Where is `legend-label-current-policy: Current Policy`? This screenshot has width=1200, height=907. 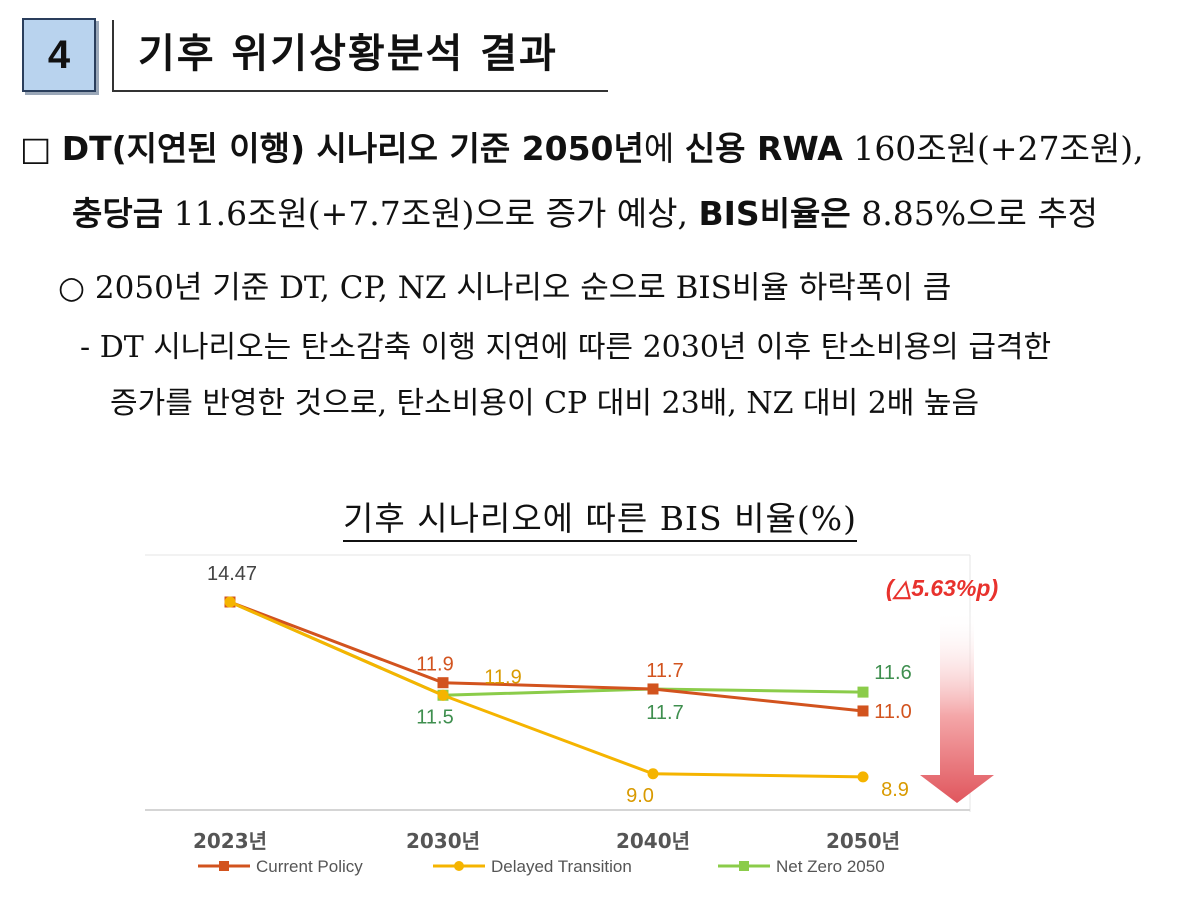
legend-label-current-policy: Current Policy is located at coordinates (309, 866).